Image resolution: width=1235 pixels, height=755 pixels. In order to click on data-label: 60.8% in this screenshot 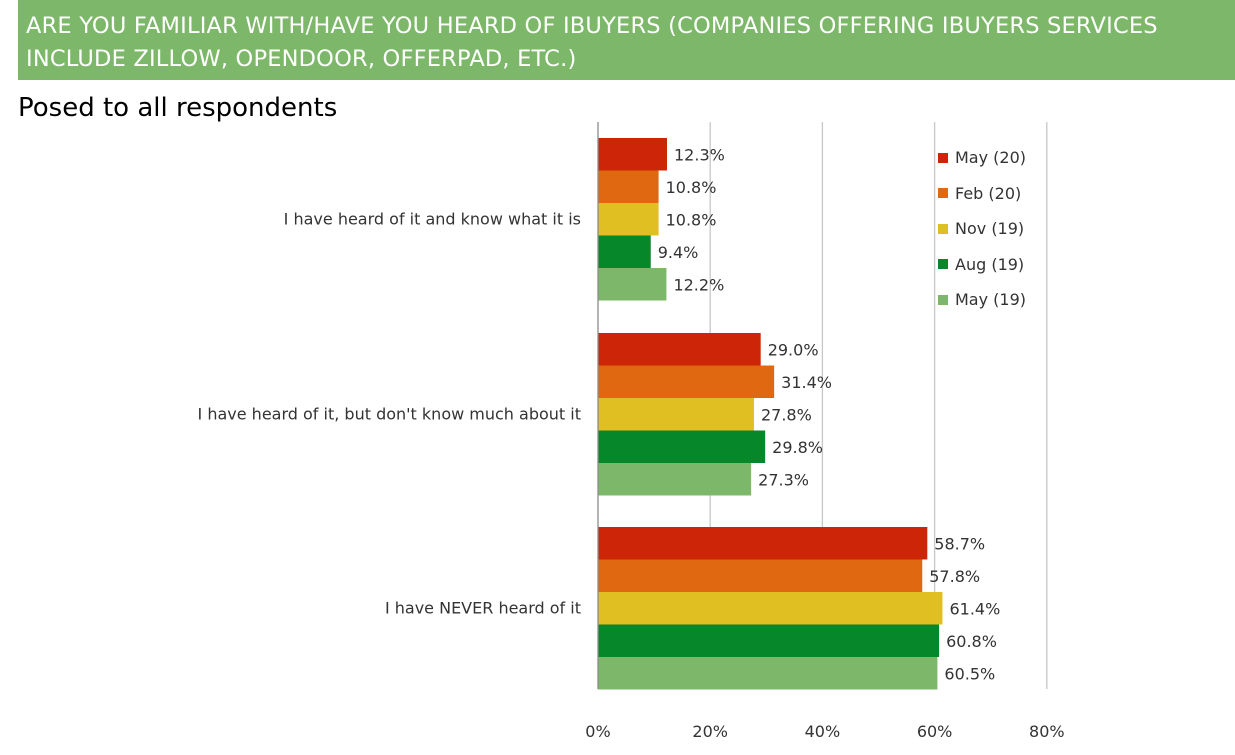, I will do `click(971, 641)`.